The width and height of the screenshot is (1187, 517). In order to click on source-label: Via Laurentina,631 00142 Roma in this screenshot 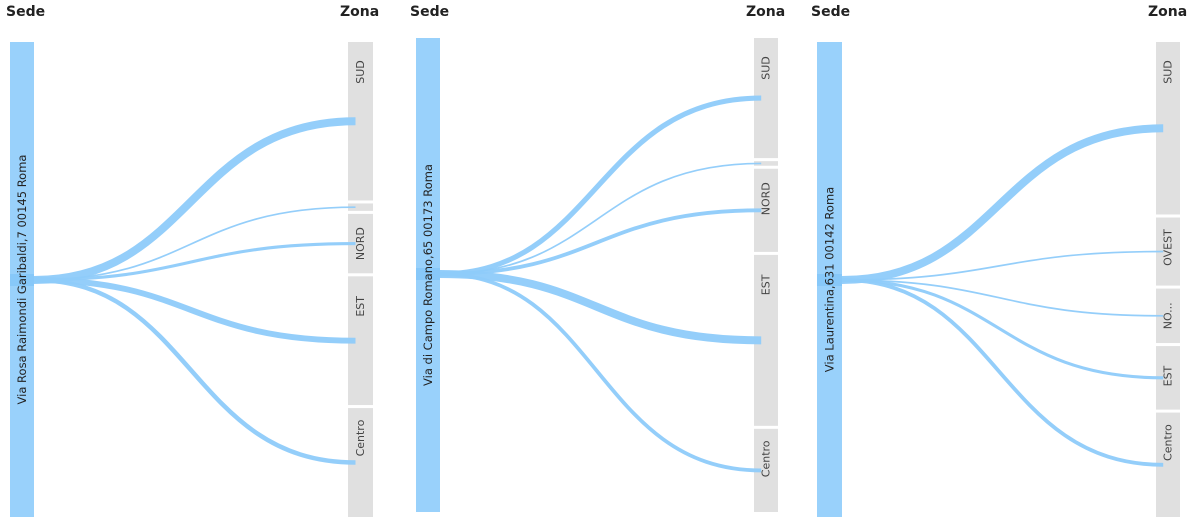, I will do `click(830, 279)`.